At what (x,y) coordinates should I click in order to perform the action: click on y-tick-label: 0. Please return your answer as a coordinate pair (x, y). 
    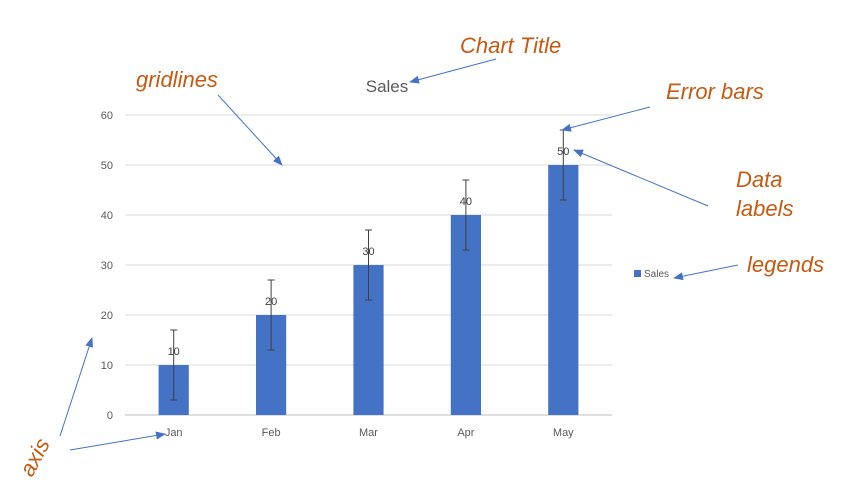
    Looking at the image, I should click on (110, 416).